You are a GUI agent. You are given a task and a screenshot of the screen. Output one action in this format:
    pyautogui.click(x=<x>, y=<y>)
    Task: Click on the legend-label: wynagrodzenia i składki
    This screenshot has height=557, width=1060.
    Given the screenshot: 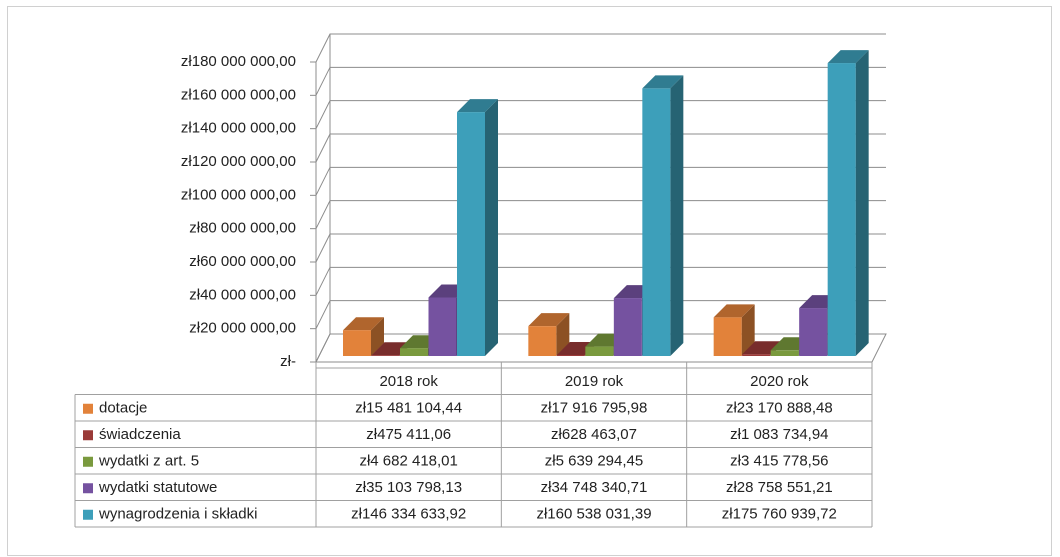 What is the action you would take?
    pyautogui.click(x=177, y=514)
    